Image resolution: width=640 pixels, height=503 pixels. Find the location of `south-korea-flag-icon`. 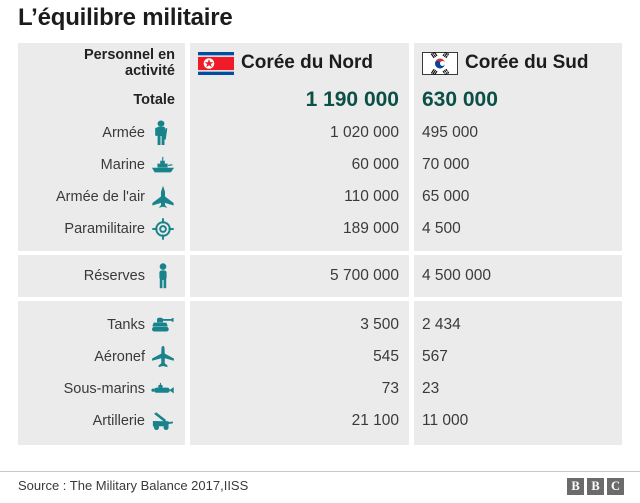

south-korea-flag-icon is located at coordinates (440, 63).